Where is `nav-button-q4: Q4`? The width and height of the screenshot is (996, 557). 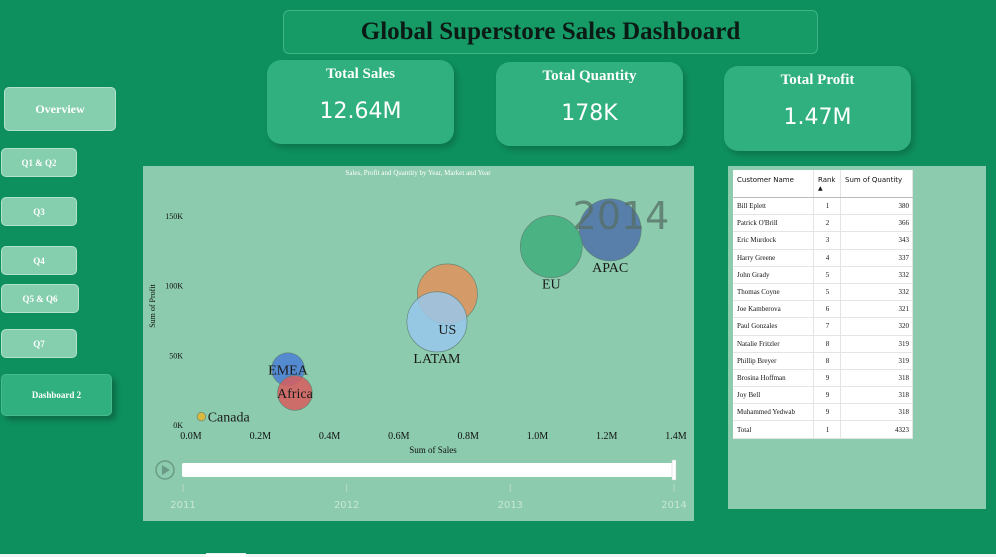 nav-button-q4: Q4 is located at coordinates (39, 260).